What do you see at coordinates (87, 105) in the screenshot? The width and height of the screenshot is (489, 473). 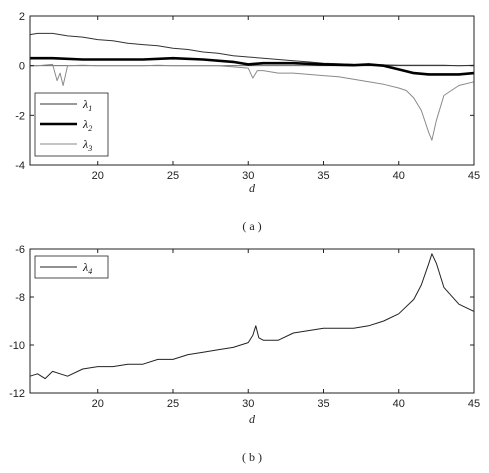 I see `legend-label: λ1` at bounding box center [87, 105].